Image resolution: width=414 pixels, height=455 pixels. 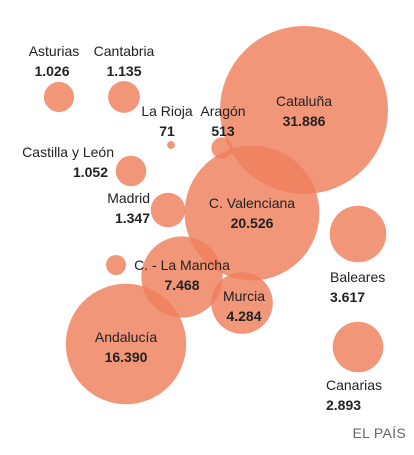 I want to click on label-c-la-mancha: C. - La Mancha, so click(x=182, y=265).